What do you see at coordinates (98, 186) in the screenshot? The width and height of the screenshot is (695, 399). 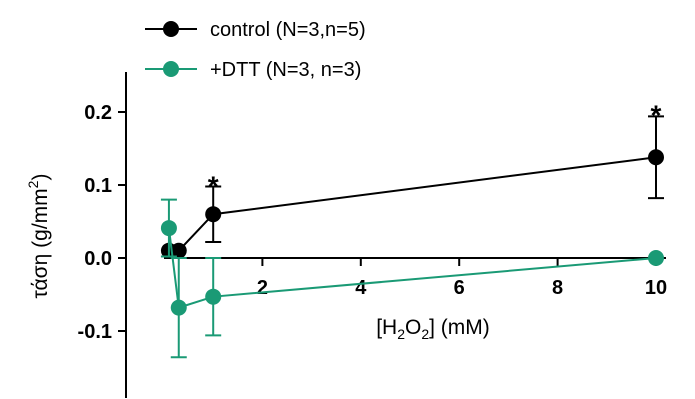 I see `y-tick-label: 0.1` at bounding box center [98, 186].